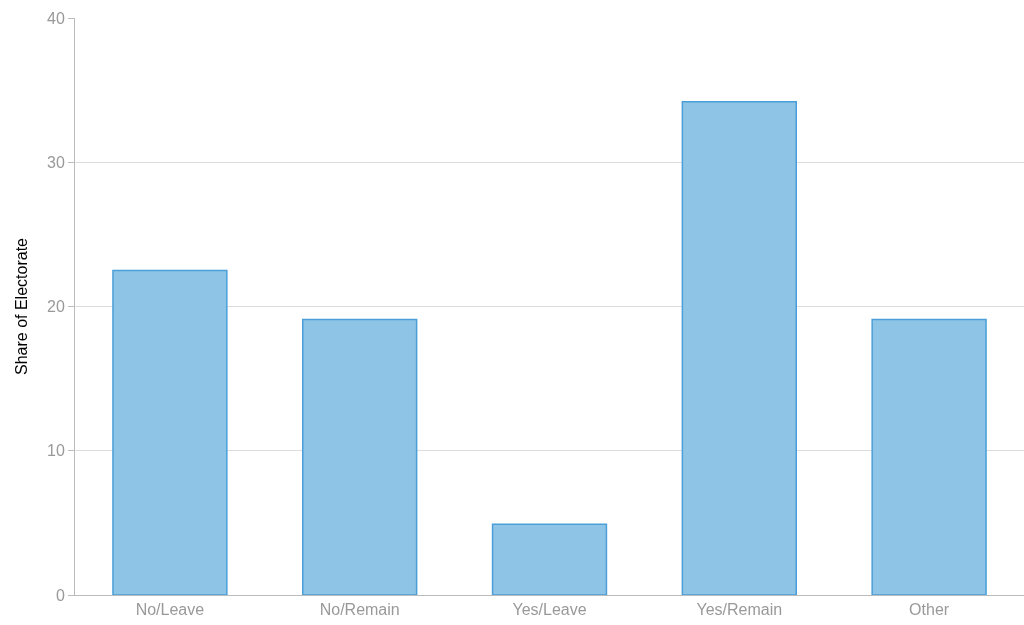  What do you see at coordinates (929, 610) in the screenshot?
I see `x-tick-label: Other` at bounding box center [929, 610].